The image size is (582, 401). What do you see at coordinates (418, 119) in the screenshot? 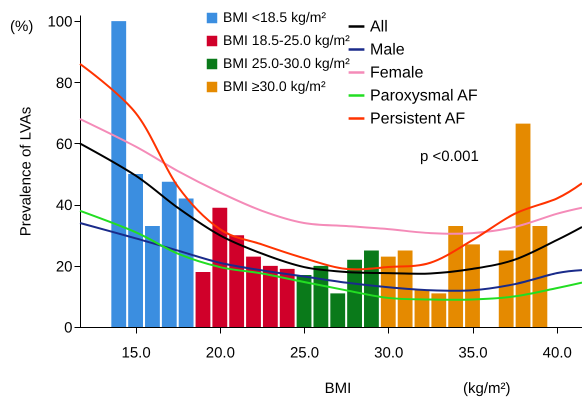
I see `legend-label: Persistent AF` at bounding box center [418, 119].